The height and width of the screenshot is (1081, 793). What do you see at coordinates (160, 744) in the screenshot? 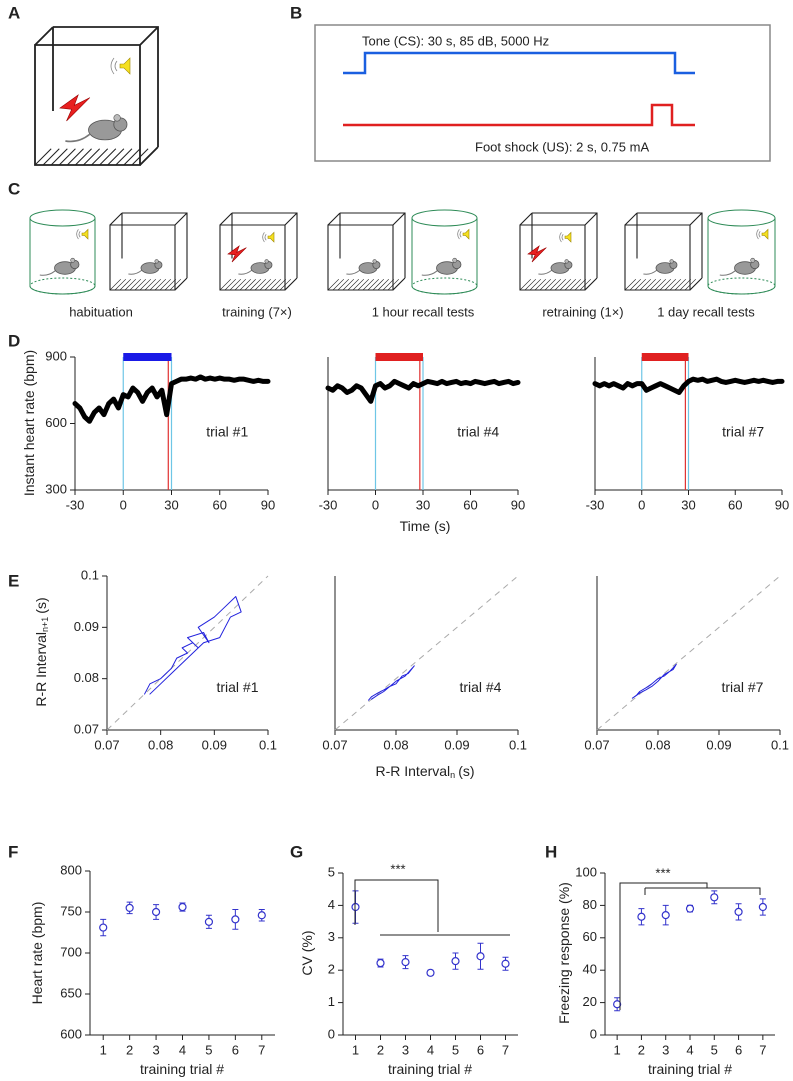
I see `x-tick-label: 0.08` at bounding box center [160, 744].